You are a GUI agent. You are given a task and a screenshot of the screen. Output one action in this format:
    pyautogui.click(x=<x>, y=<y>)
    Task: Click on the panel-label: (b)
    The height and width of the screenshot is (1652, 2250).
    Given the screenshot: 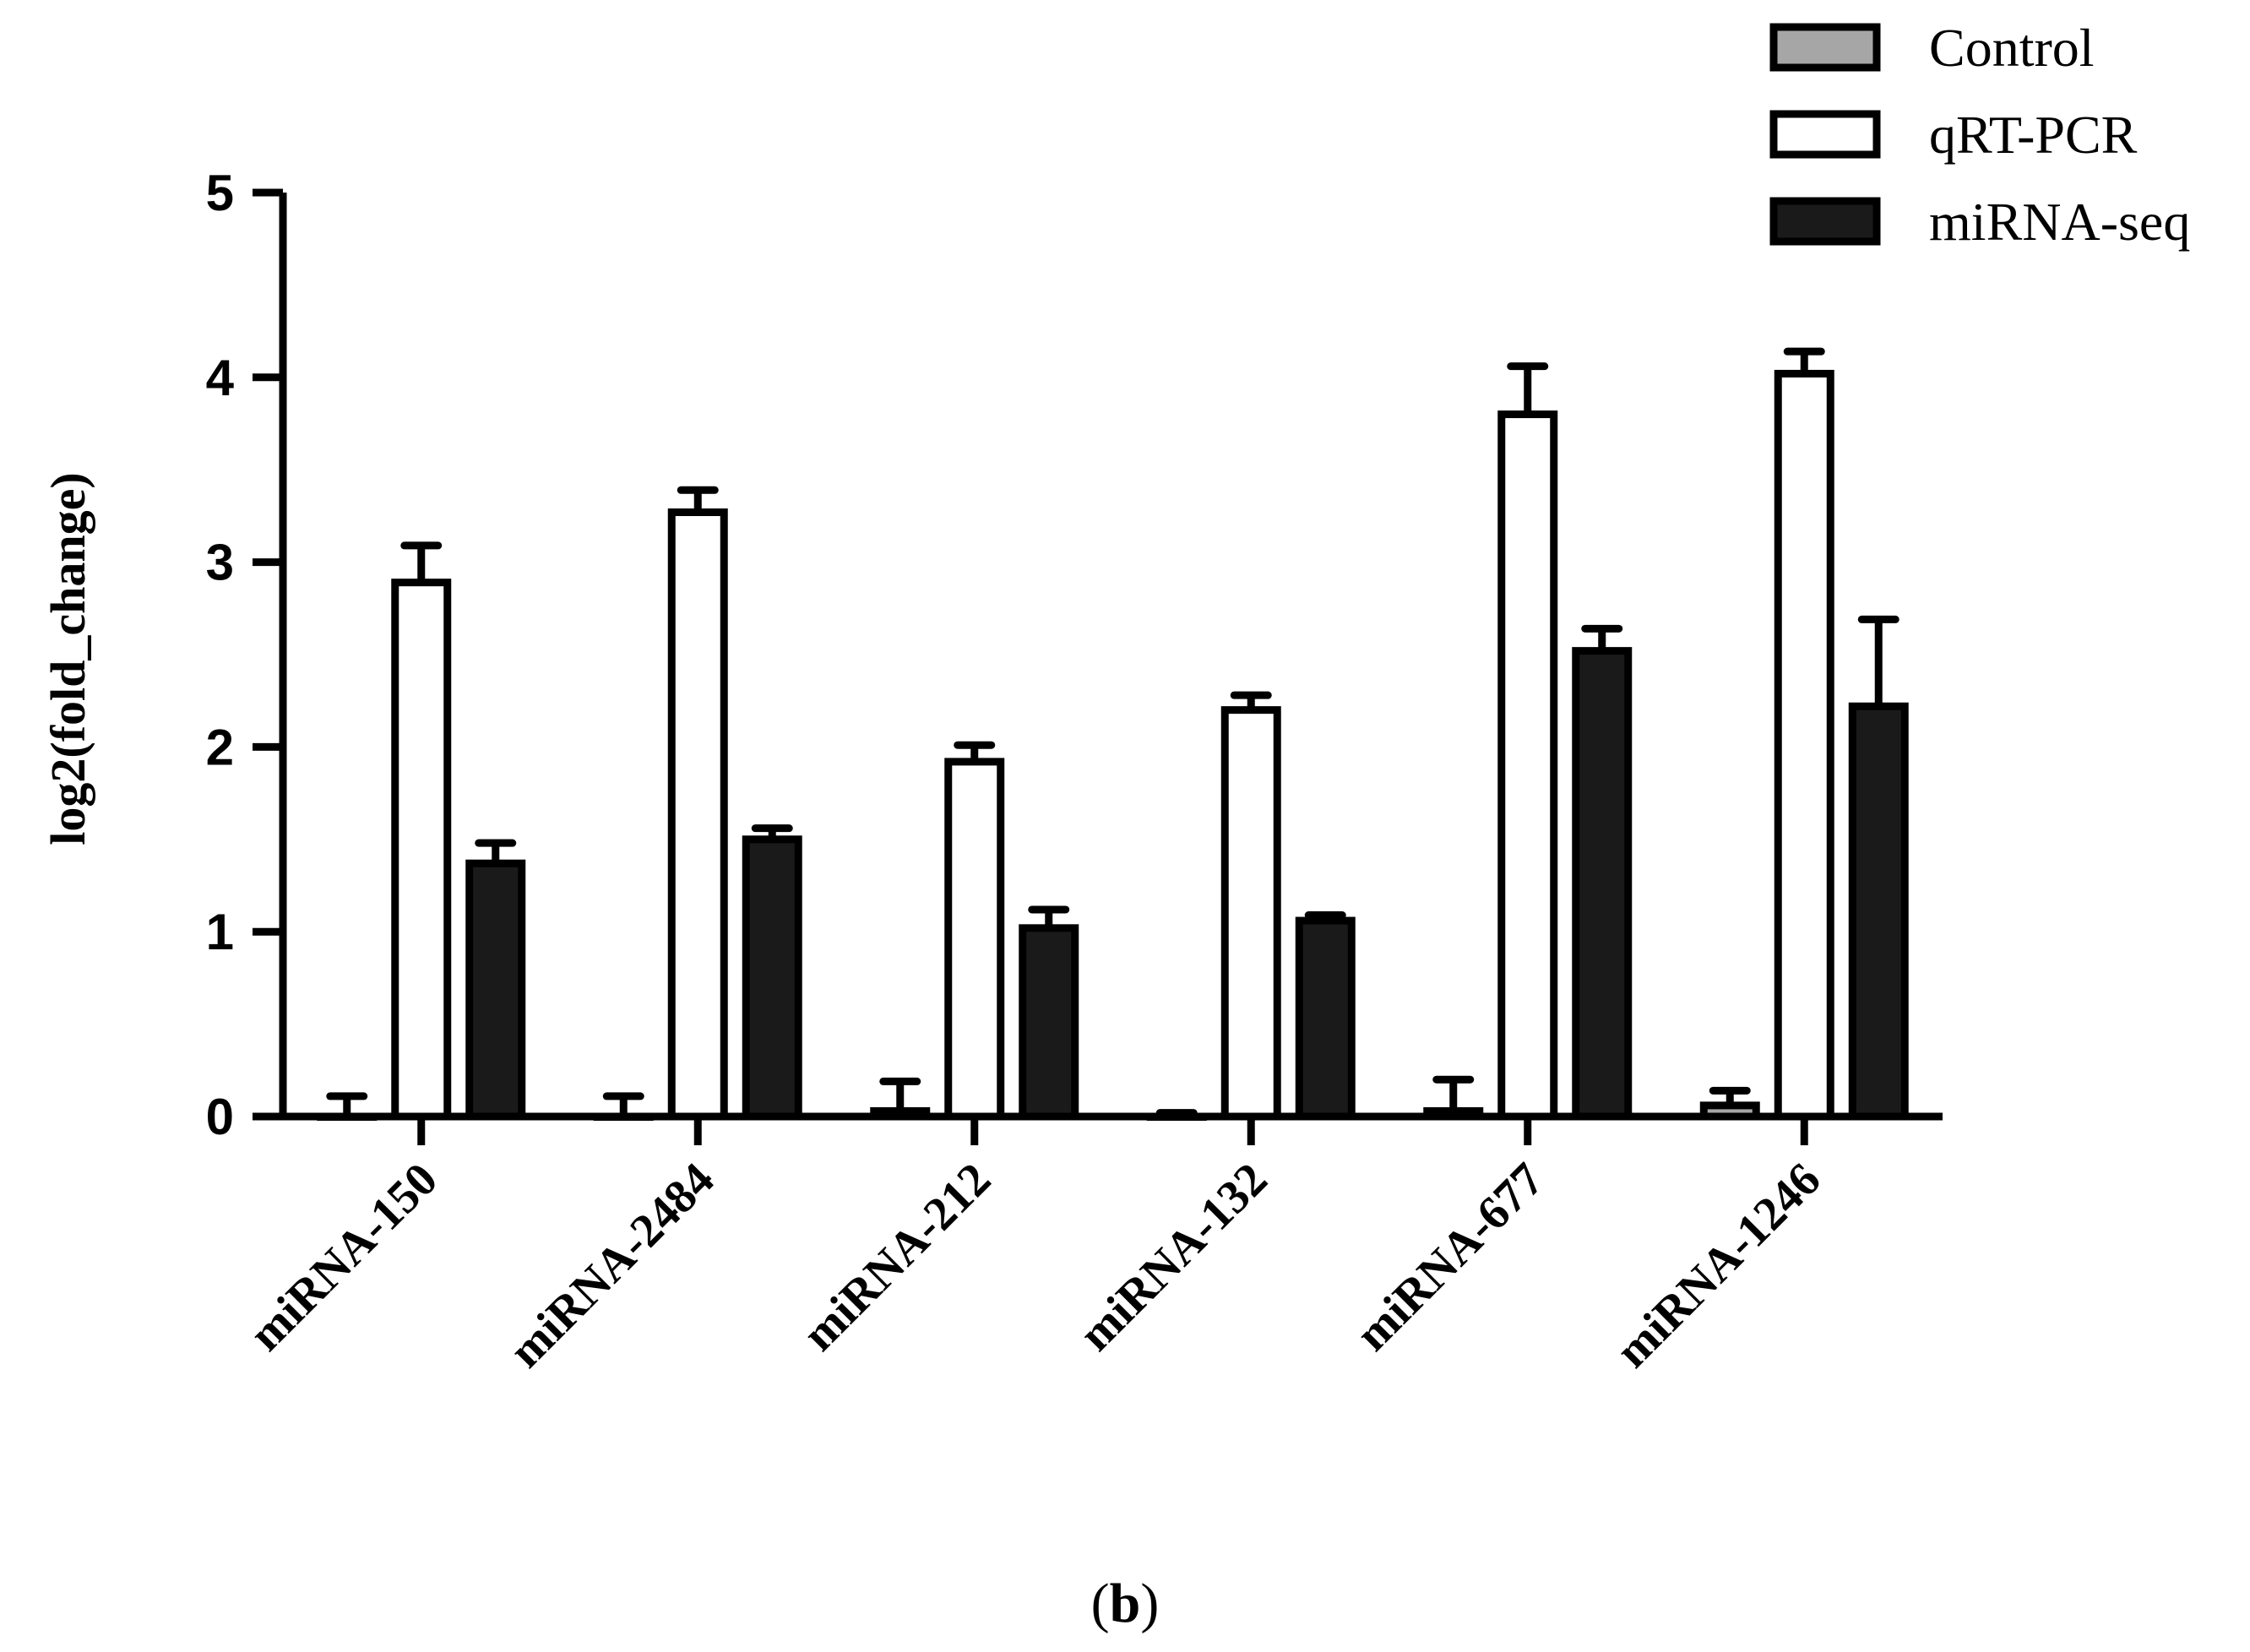 What is the action you would take?
    pyautogui.click(x=1125, y=1603)
    